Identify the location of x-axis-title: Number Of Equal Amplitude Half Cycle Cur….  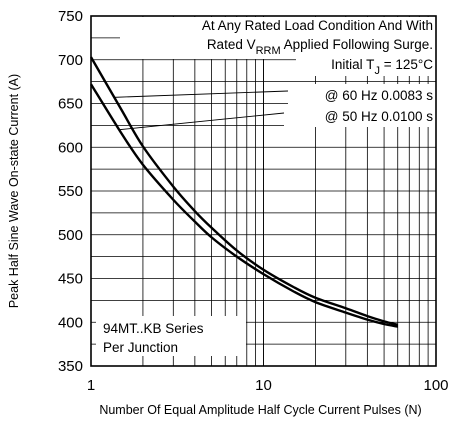
(260, 410).